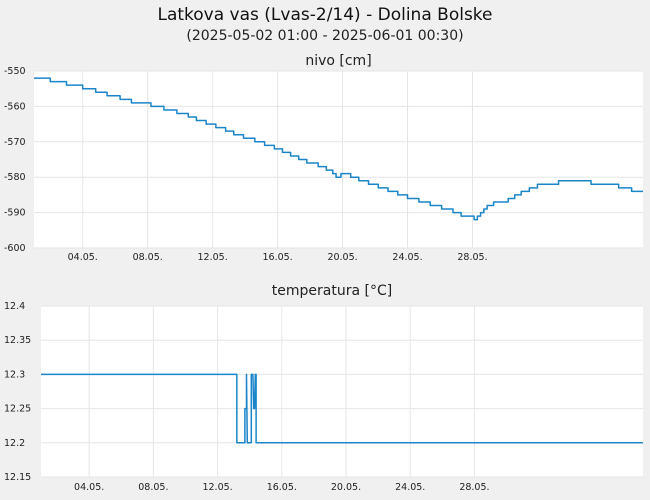 This screenshot has height=500, width=650. What do you see at coordinates (324, 15) in the screenshot?
I see `chart-title: Latkova vas (Lvas-2/14) - Dolina Bolske` at bounding box center [324, 15].